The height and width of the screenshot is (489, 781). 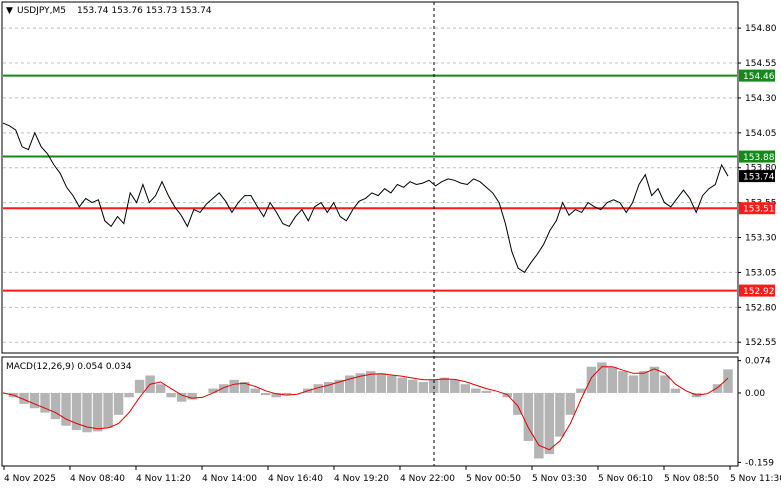 I want to click on y-tick-label: 152.80, so click(x=761, y=308).